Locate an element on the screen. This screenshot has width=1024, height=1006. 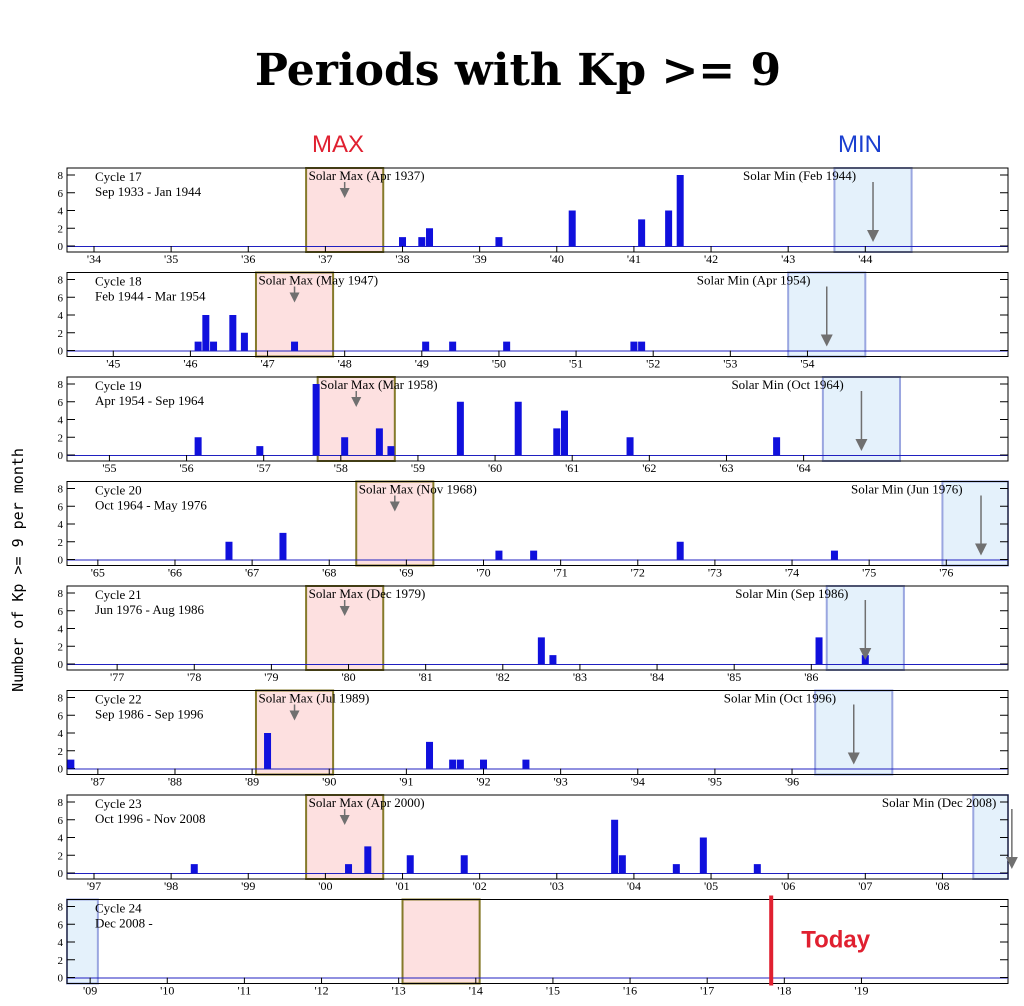
x-tick-label: '97 is located at coordinates (94, 886).